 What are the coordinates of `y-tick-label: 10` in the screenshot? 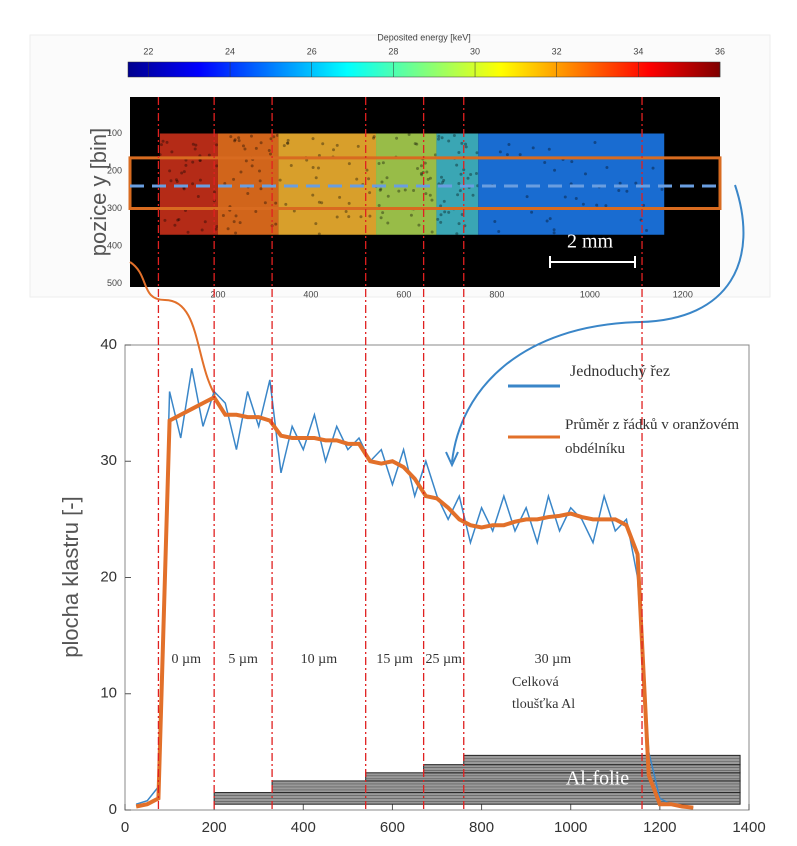 It's located at (108, 693).